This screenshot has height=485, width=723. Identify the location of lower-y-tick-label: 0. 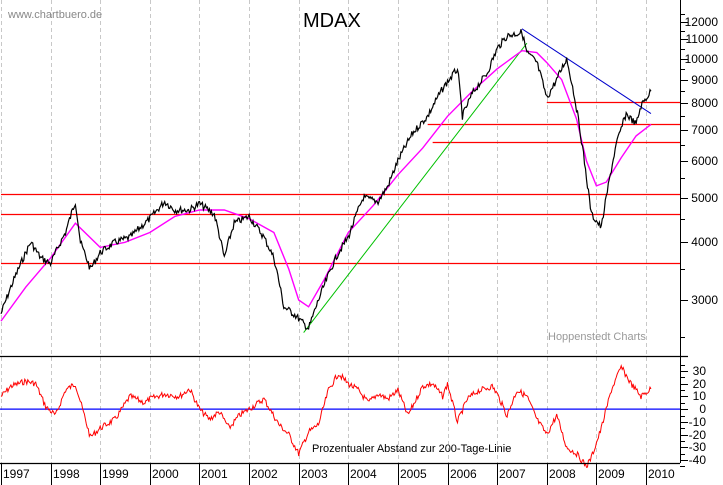
(702, 409).